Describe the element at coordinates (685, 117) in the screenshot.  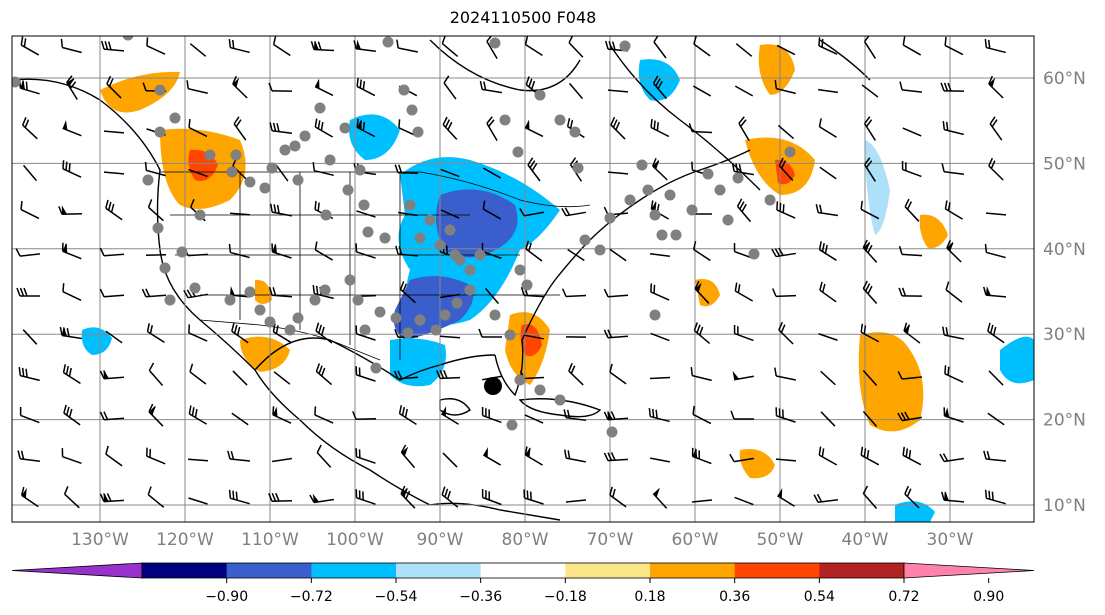
I see `coastline-labrador` at that location.